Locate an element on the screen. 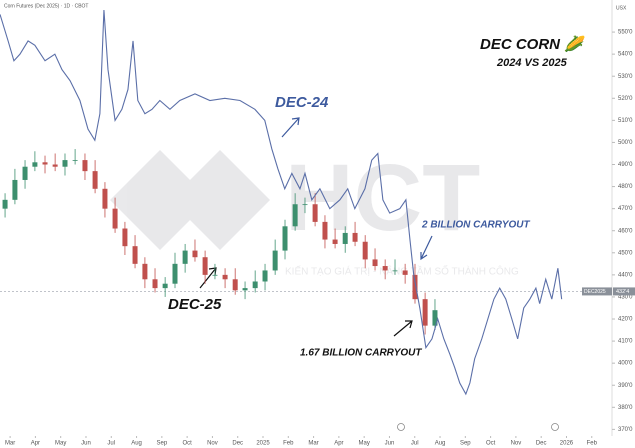 This screenshot has width=635, height=448. series-label: DEC-24 is located at coordinates (302, 102).